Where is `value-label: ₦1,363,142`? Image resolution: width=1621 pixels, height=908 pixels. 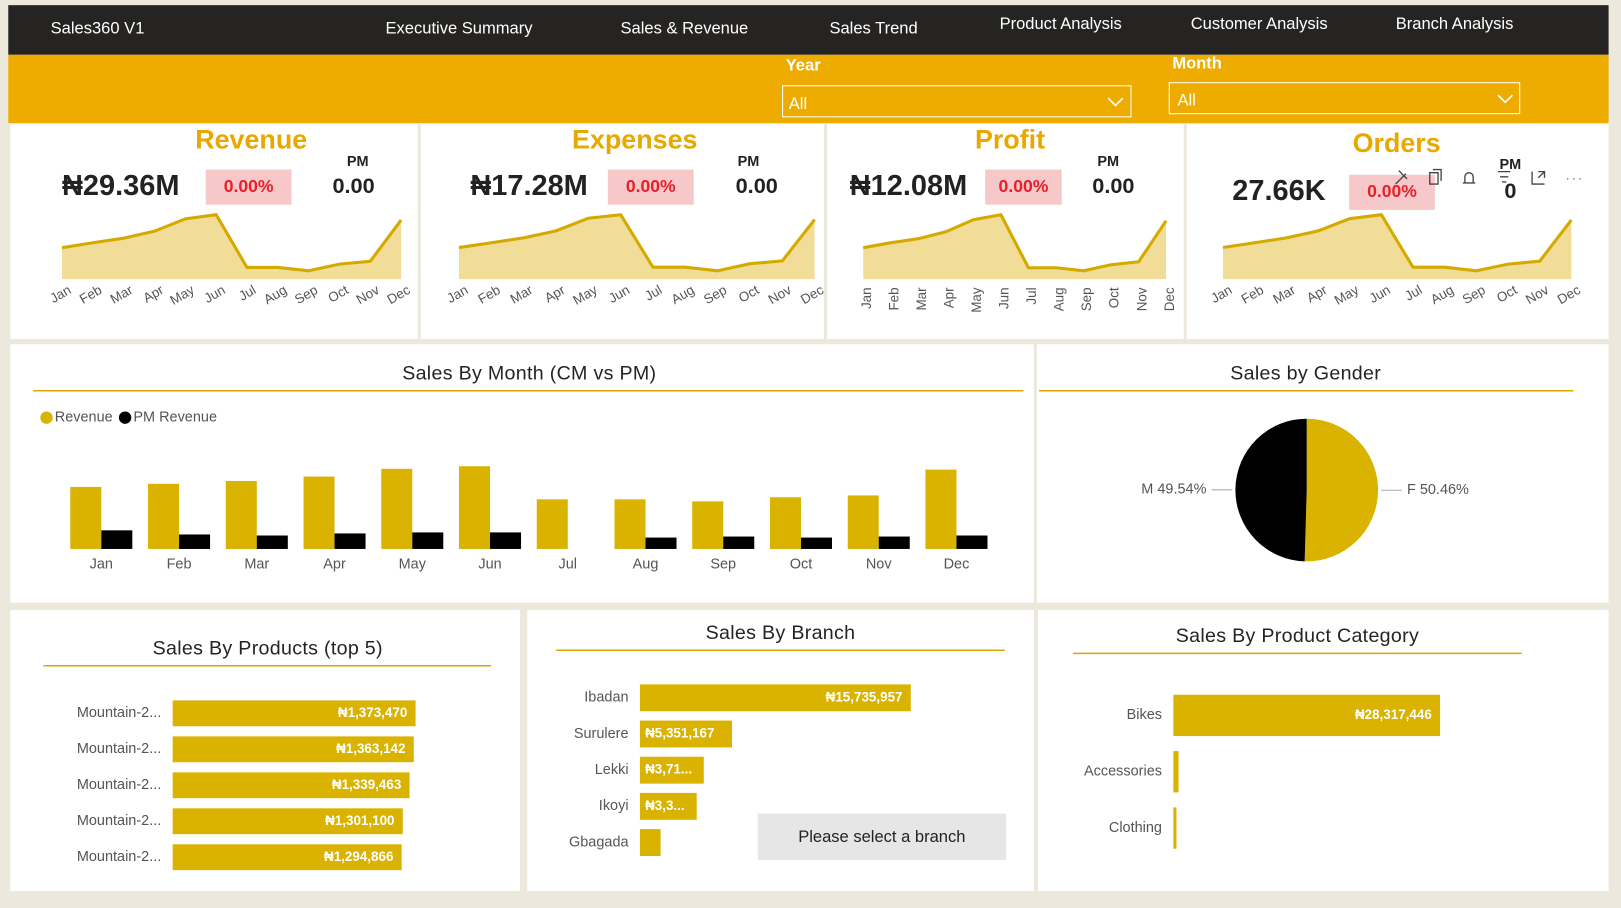
value-label: ₦1,363,142 is located at coordinates (370, 748).